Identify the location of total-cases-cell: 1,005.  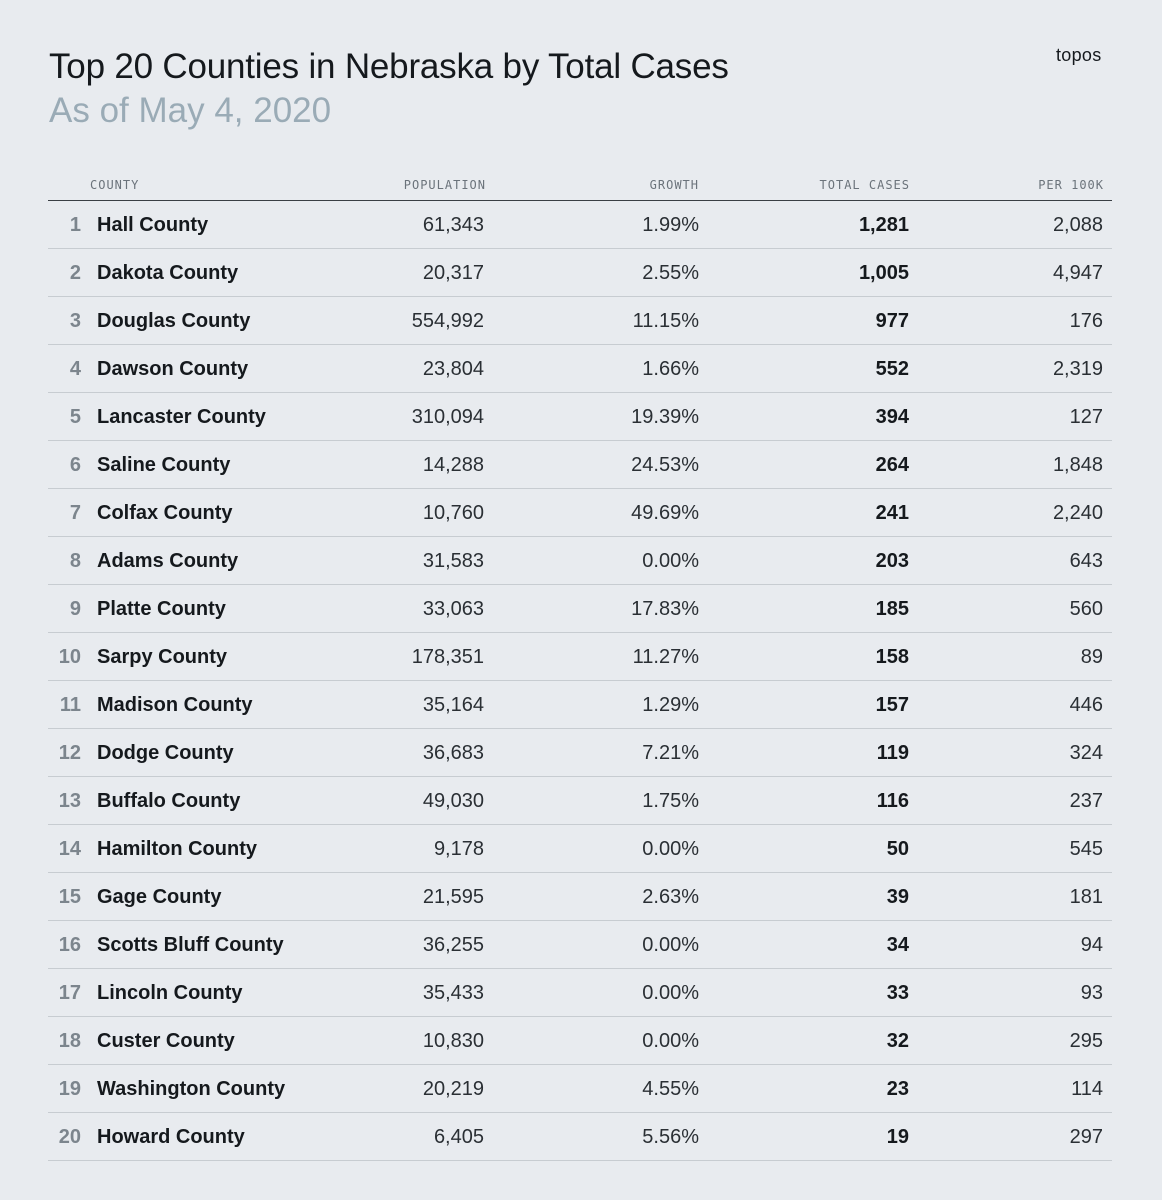
(883, 273).